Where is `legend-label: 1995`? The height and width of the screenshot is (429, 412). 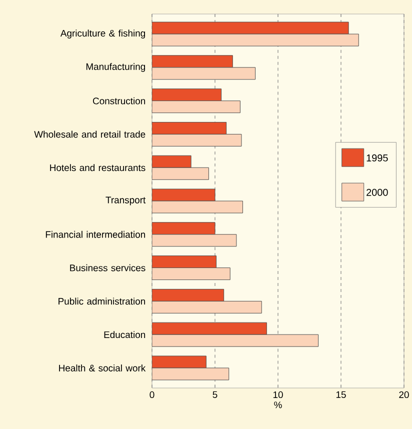
legend-label: 1995 is located at coordinates (377, 158).